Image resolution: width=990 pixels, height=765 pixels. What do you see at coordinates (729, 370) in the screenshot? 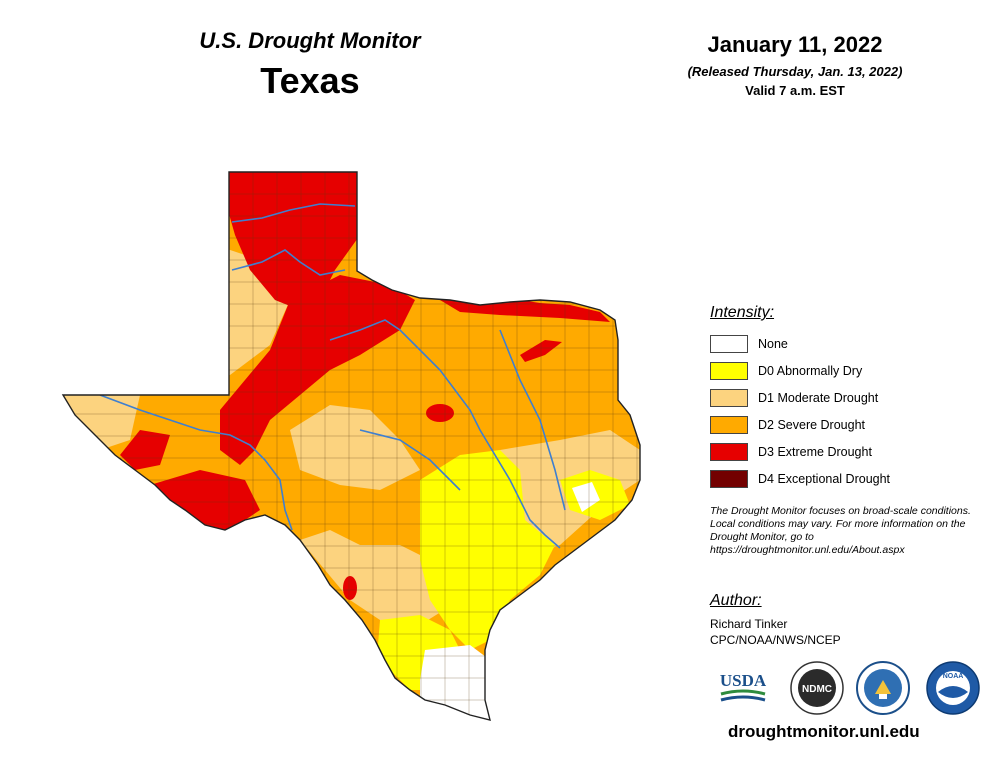
I see `legend-swatch-d0` at bounding box center [729, 370].